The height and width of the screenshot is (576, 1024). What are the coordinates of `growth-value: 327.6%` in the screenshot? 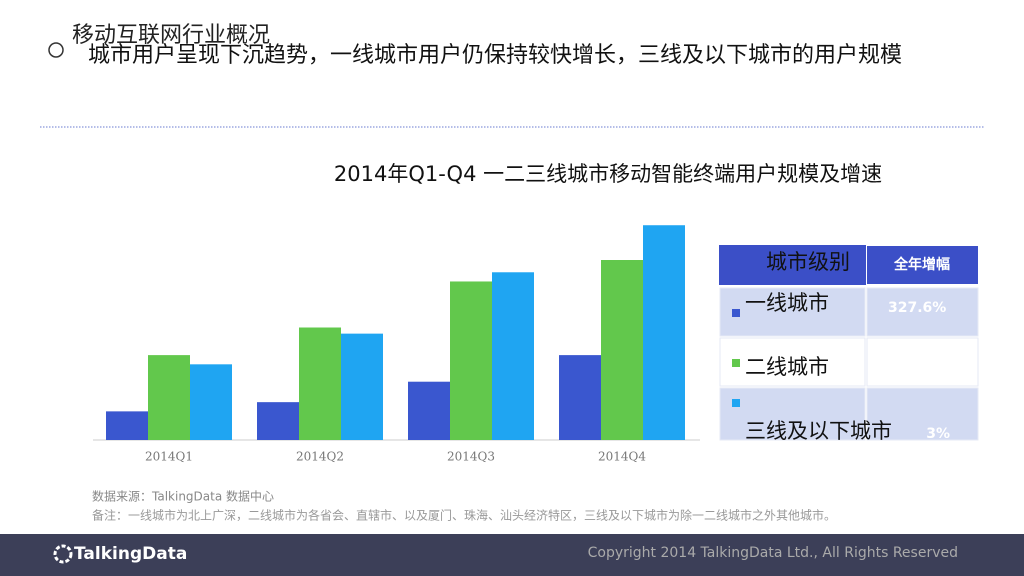 It's located at (917, 308).